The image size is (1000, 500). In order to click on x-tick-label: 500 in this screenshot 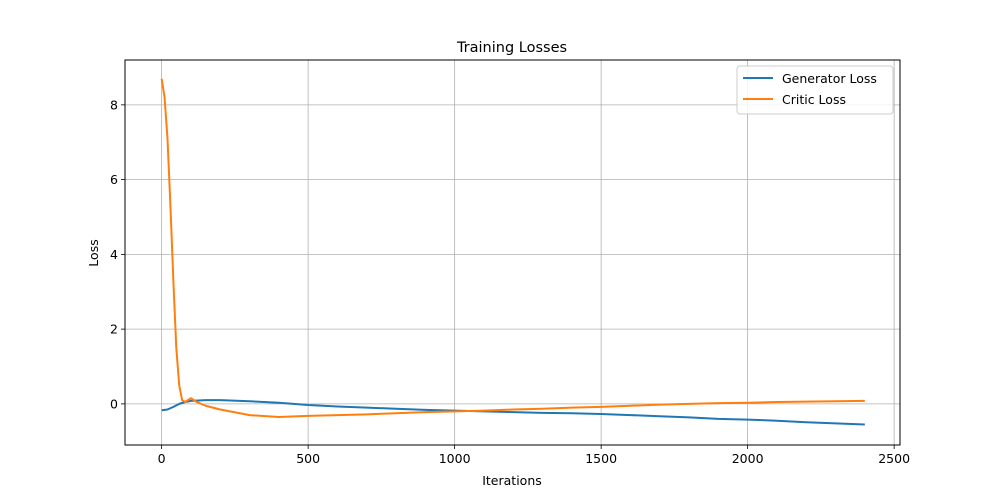, I will do `click(308, 458)`.